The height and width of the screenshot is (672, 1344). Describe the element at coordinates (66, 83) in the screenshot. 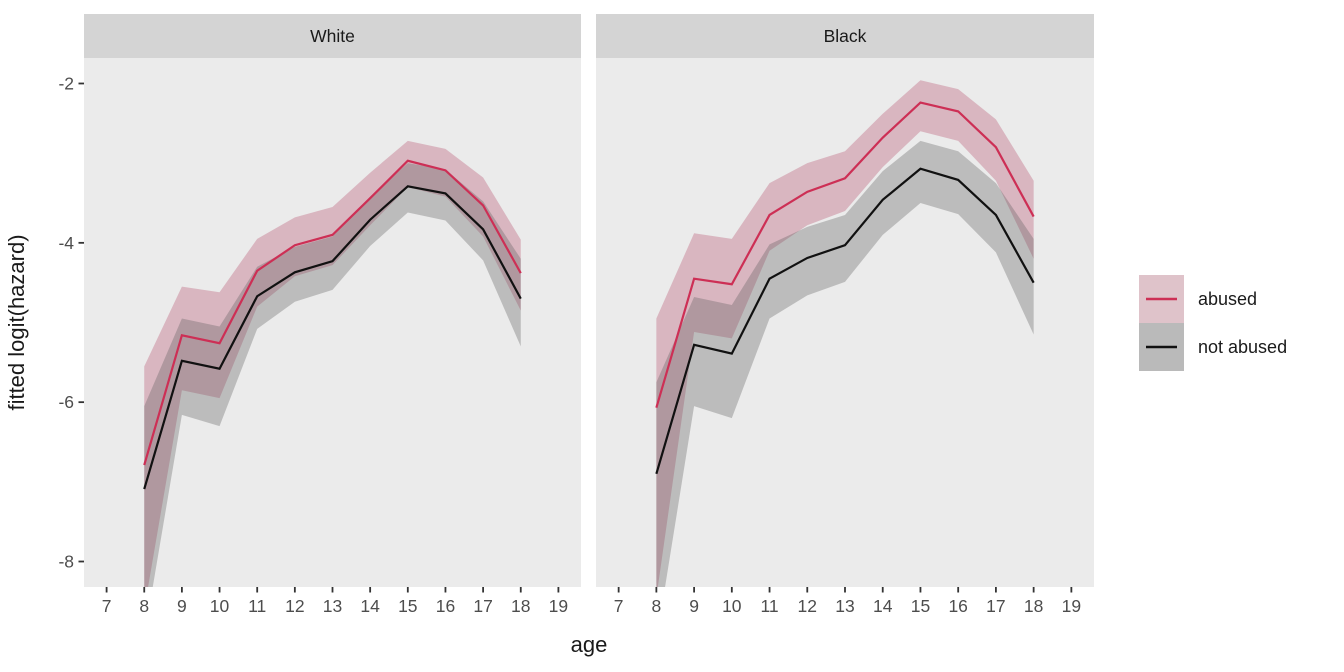

I see `y-tick-label: -2` at that location.